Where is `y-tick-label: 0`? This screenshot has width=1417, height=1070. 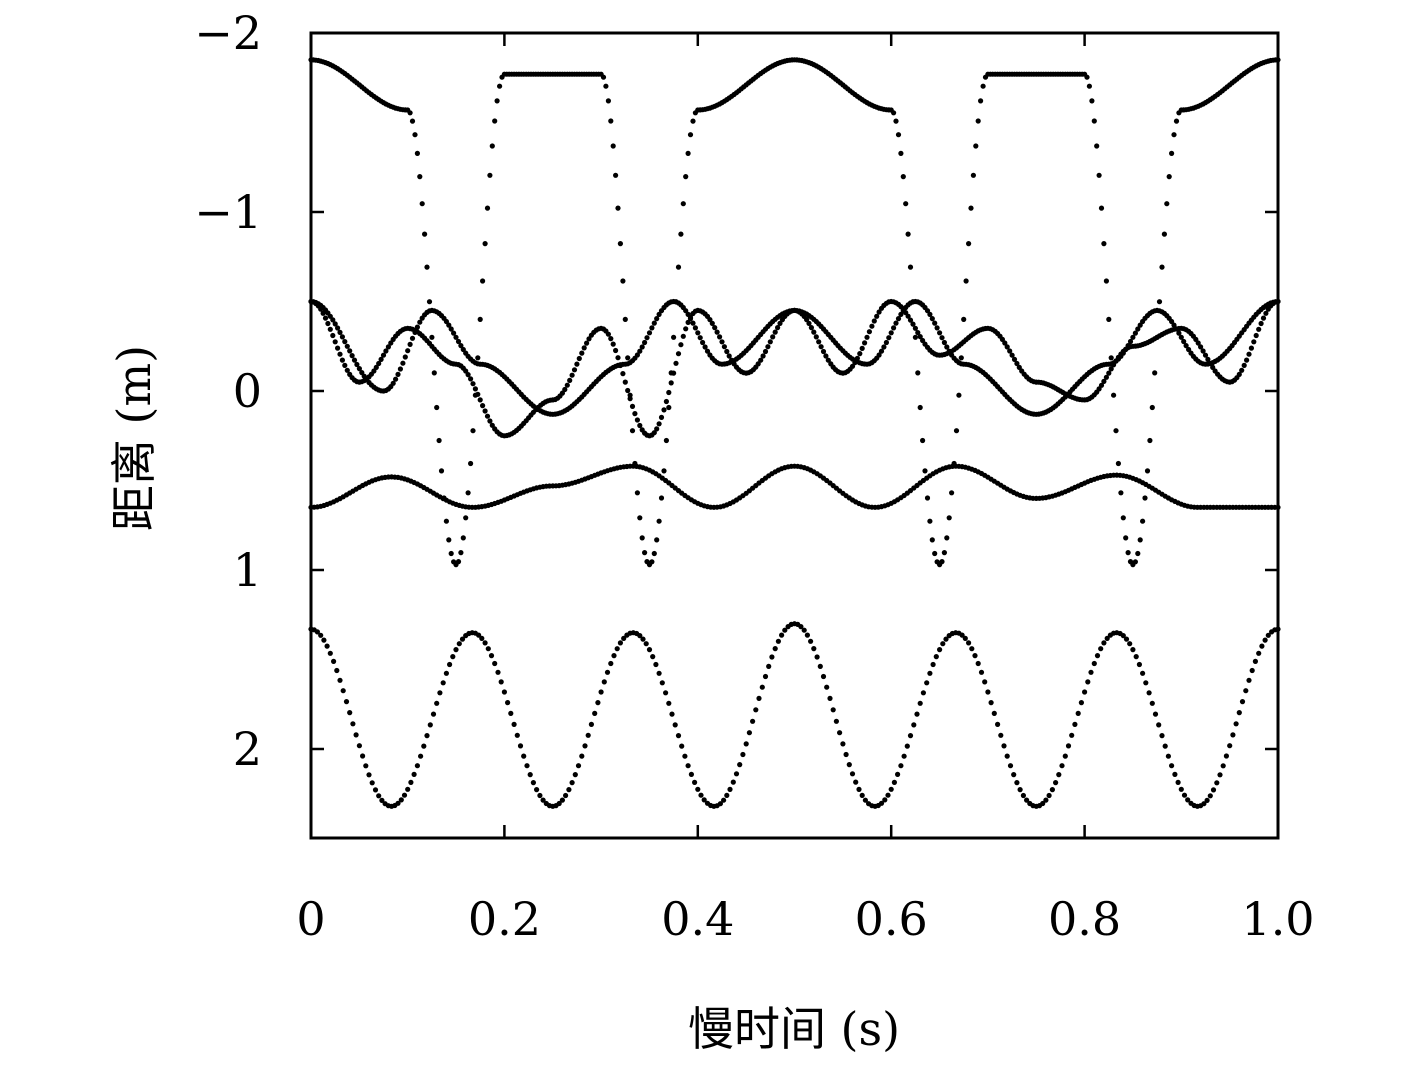
y-tick-label: 0 is located at coordinates (247, 391).